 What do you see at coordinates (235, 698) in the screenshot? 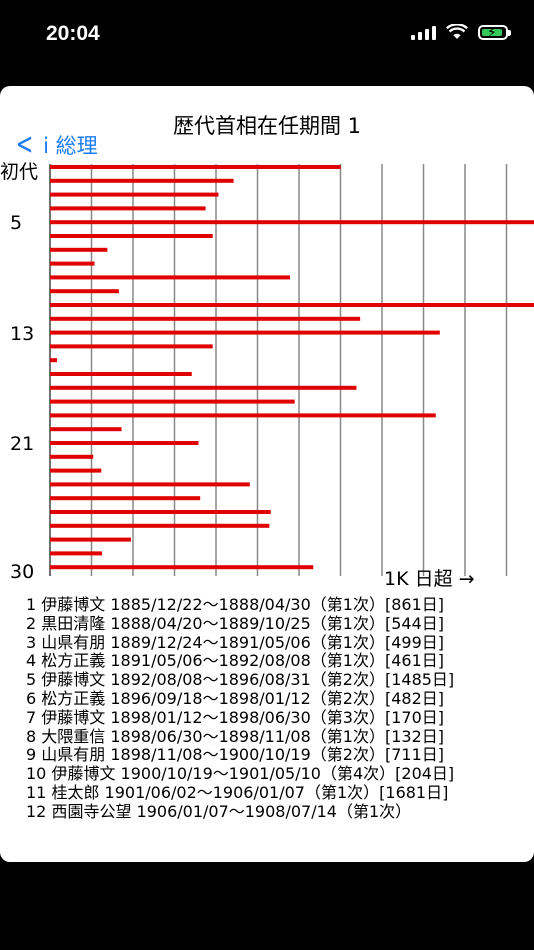
I see `term-entry: 6 松方正義 1896/09/18〜1898/01/12（第2次）[482日]` at bounding box center [235, 698].